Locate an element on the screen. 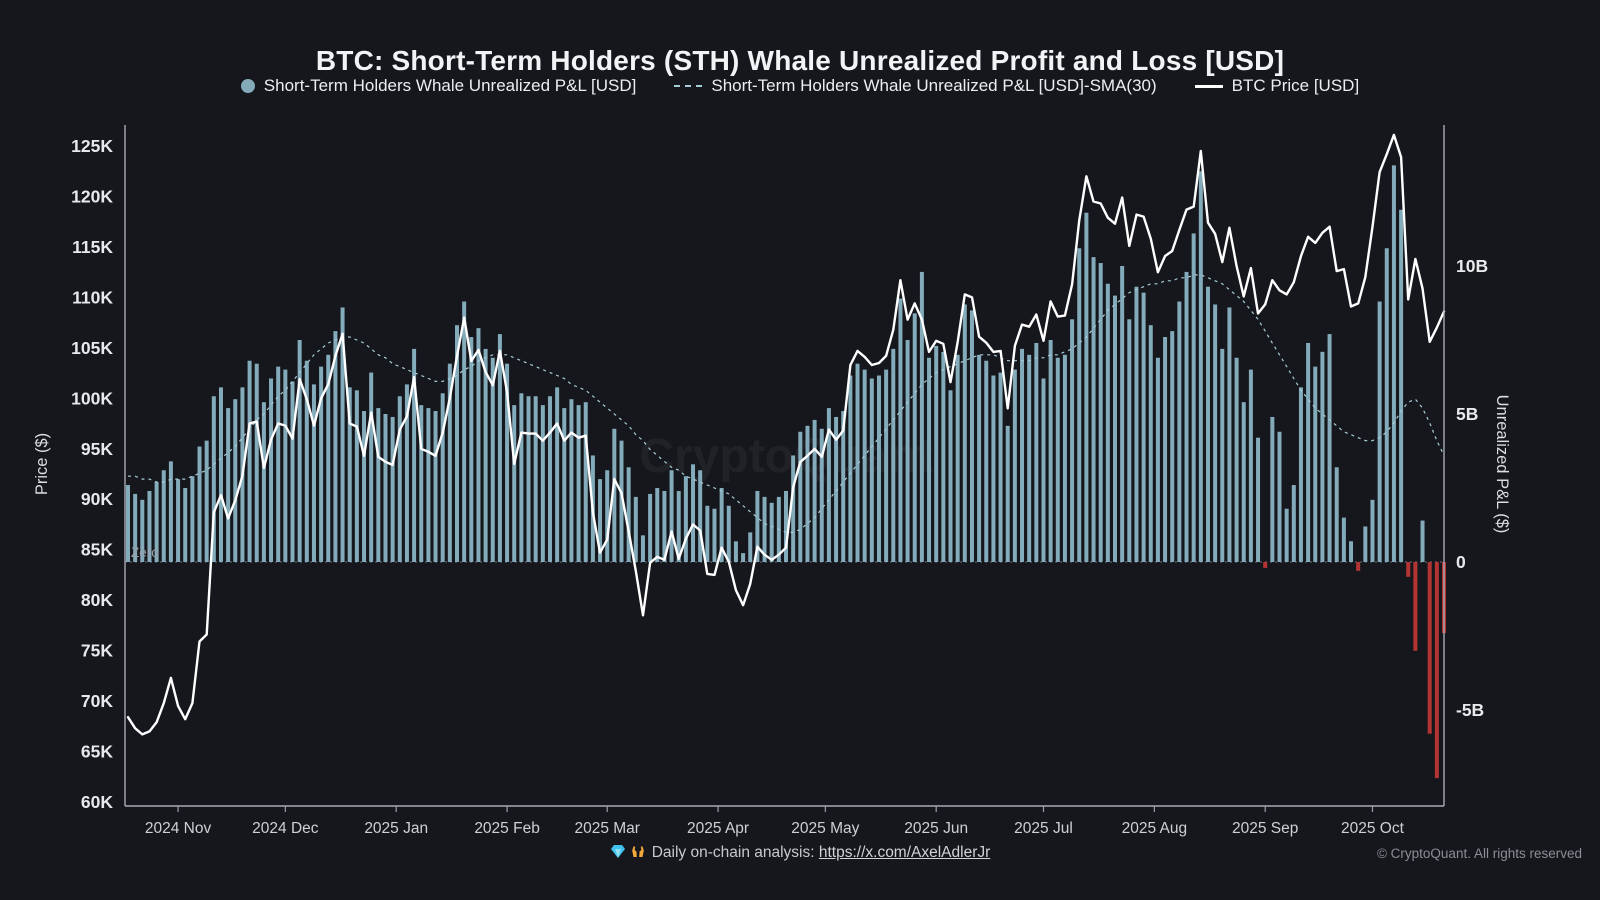 Image resolution: width=1600 pixels, height=900 pixels. left-axis-tick: 90K is located at coordinates (97, 499).